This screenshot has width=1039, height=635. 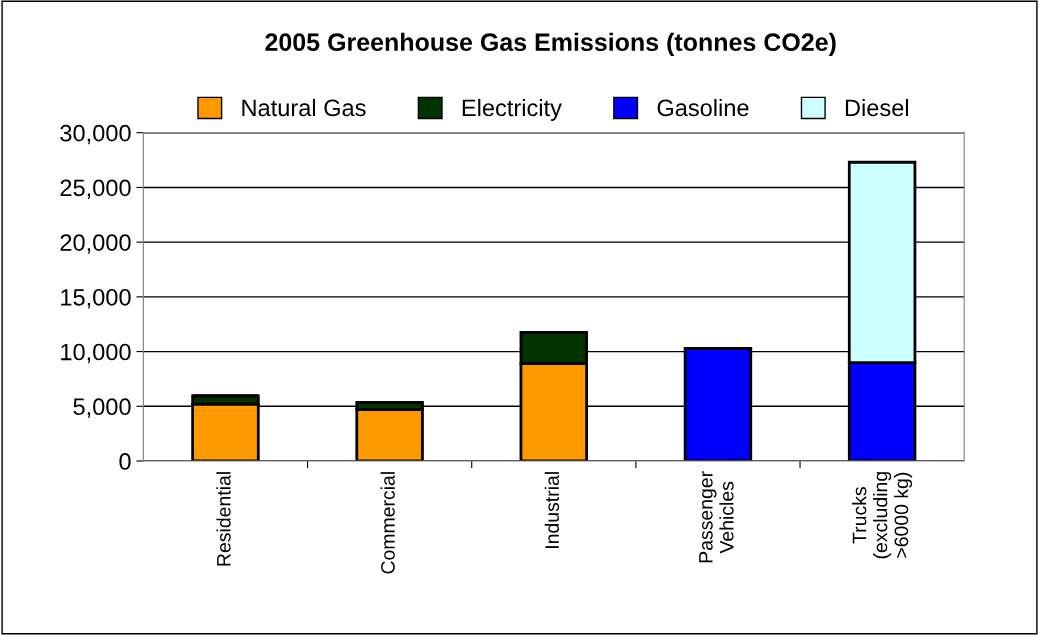 What do you see at coordinates (882, 515) in the screenshot?
I see `x-tick-label: Trucks (excluding >6000 kg)` at bounding box center [882, 515].